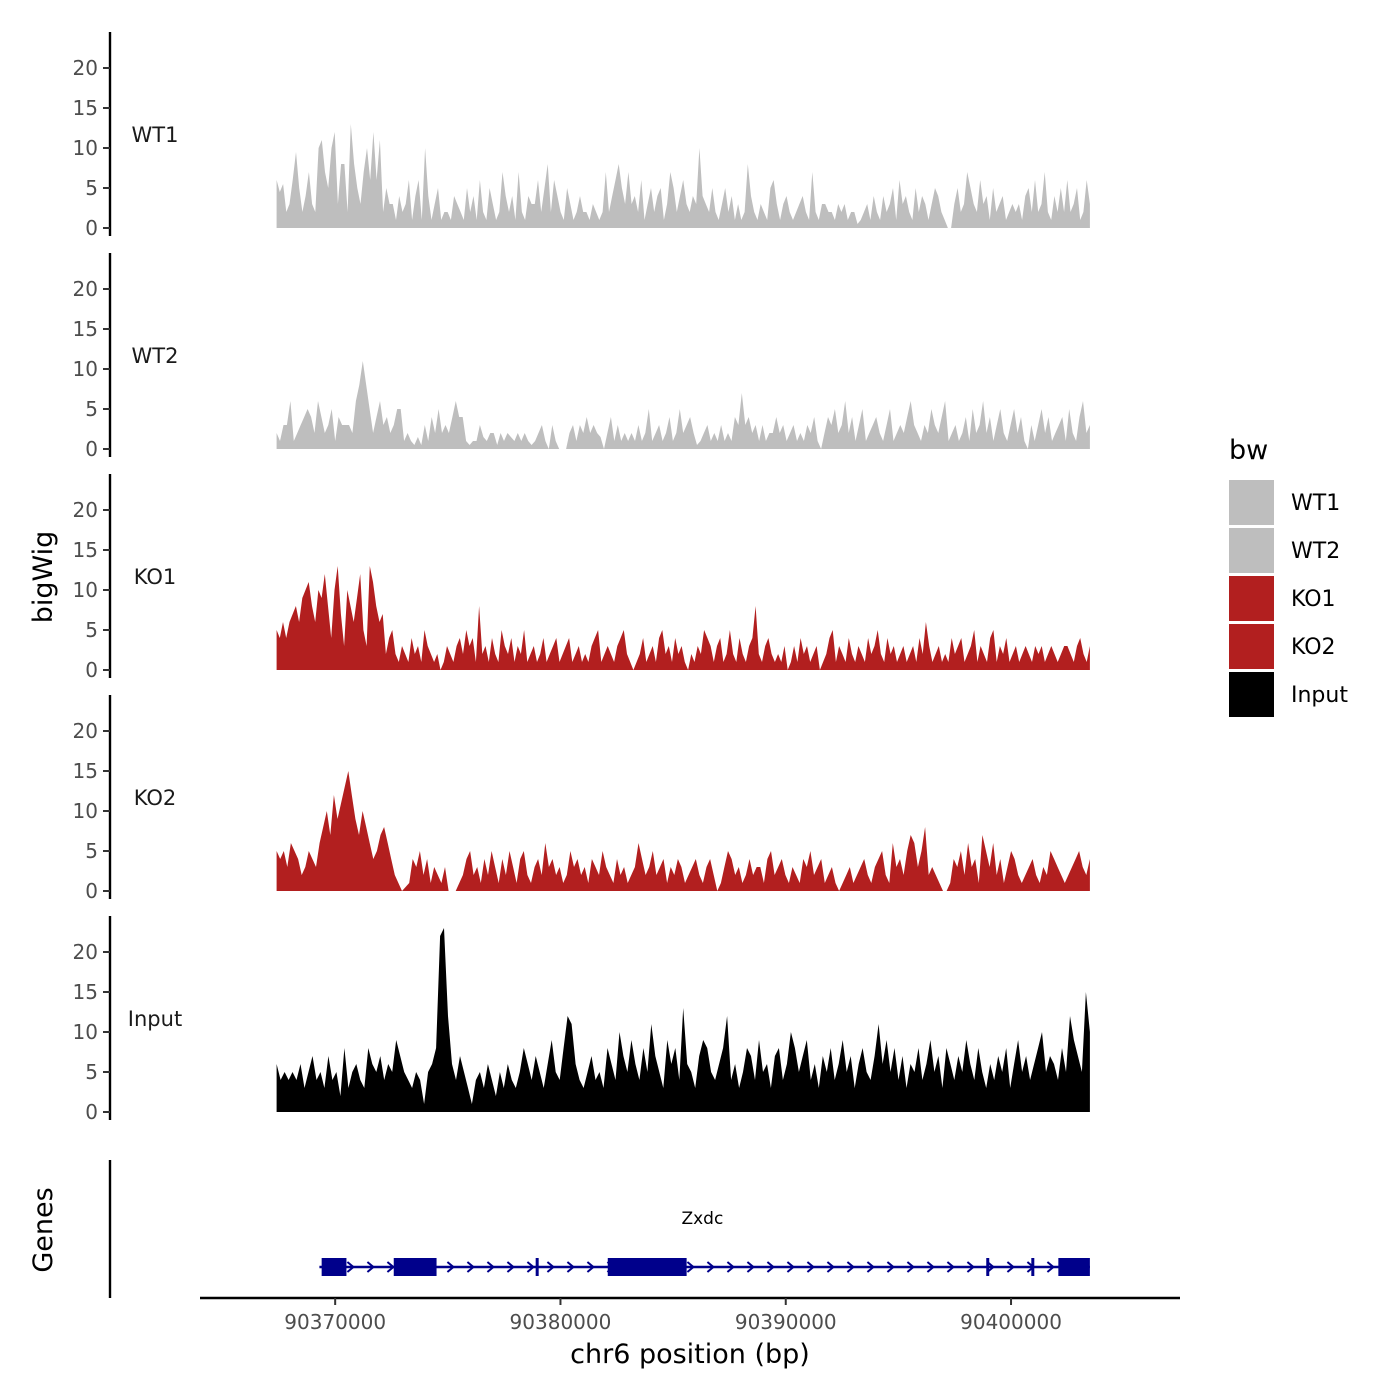 Image resolution: width=1400 pixels, height=1400 pixels. What do you see at coordinates (690, 1354) in the screenshot?
I see `x-axis-title: chr6 position (bp)` at bounding box center [690, 1354].